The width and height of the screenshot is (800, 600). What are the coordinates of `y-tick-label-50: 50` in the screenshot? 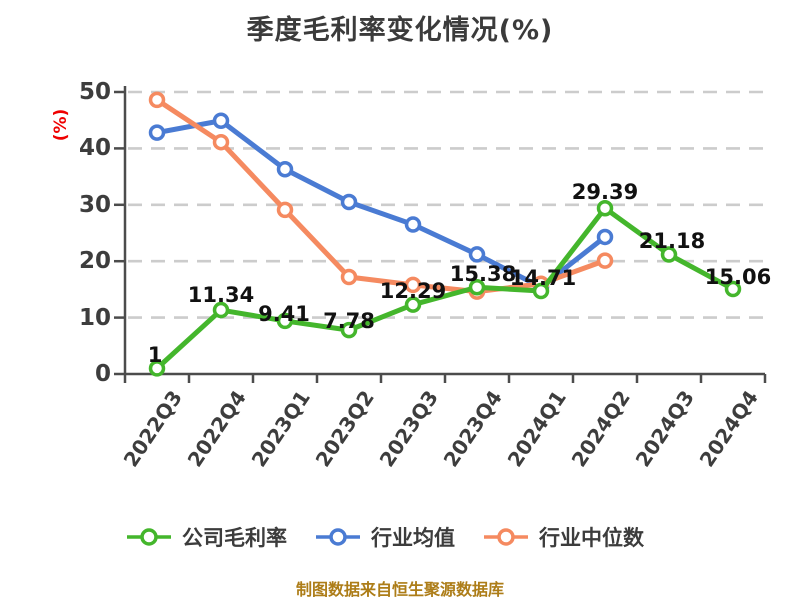 It's located at (94, 92).